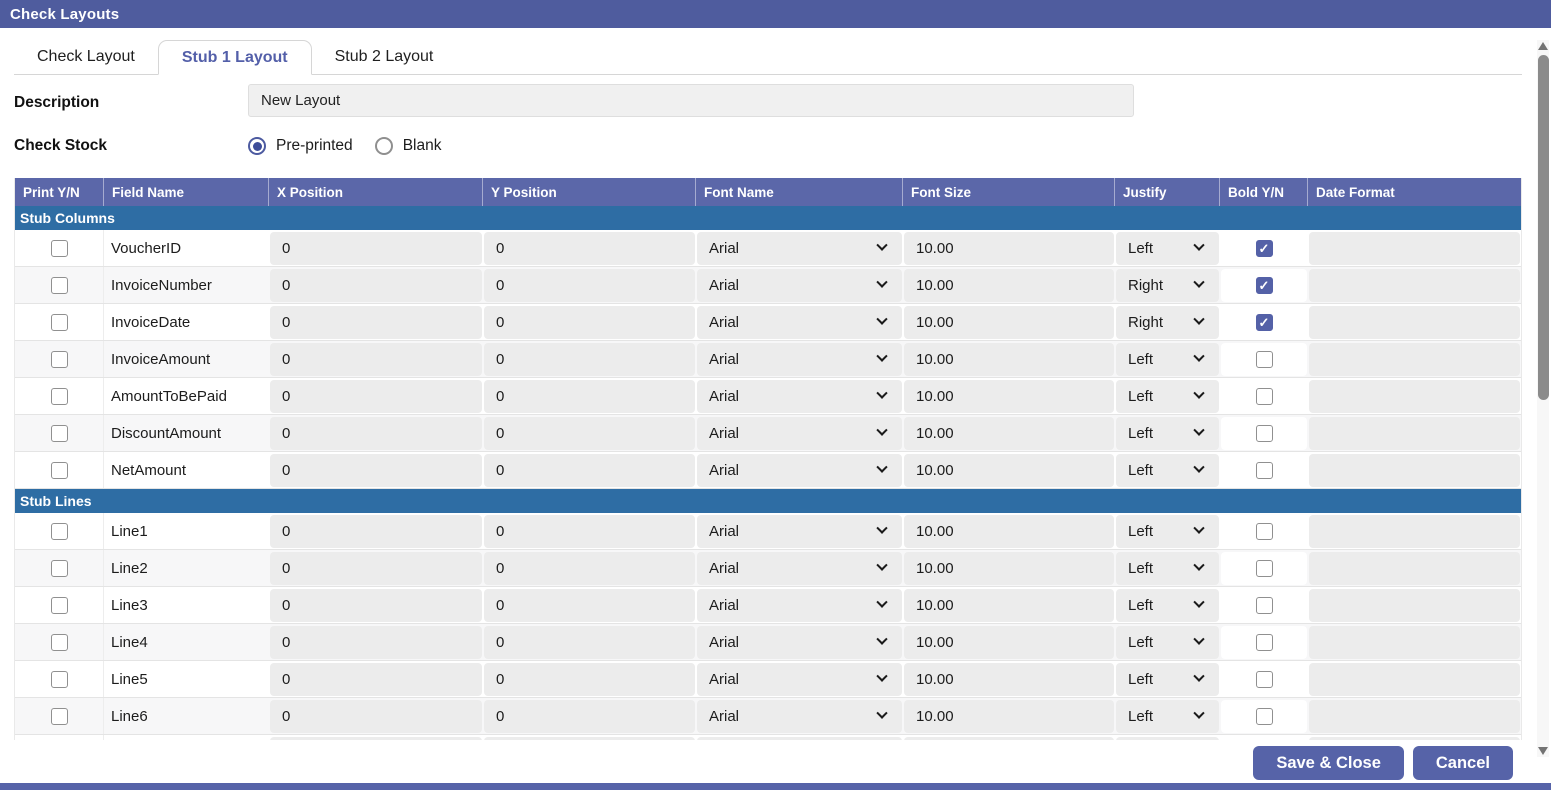 This screenshot has height=792, width=1551. I want to click on justify-select, so click(1167, 738).